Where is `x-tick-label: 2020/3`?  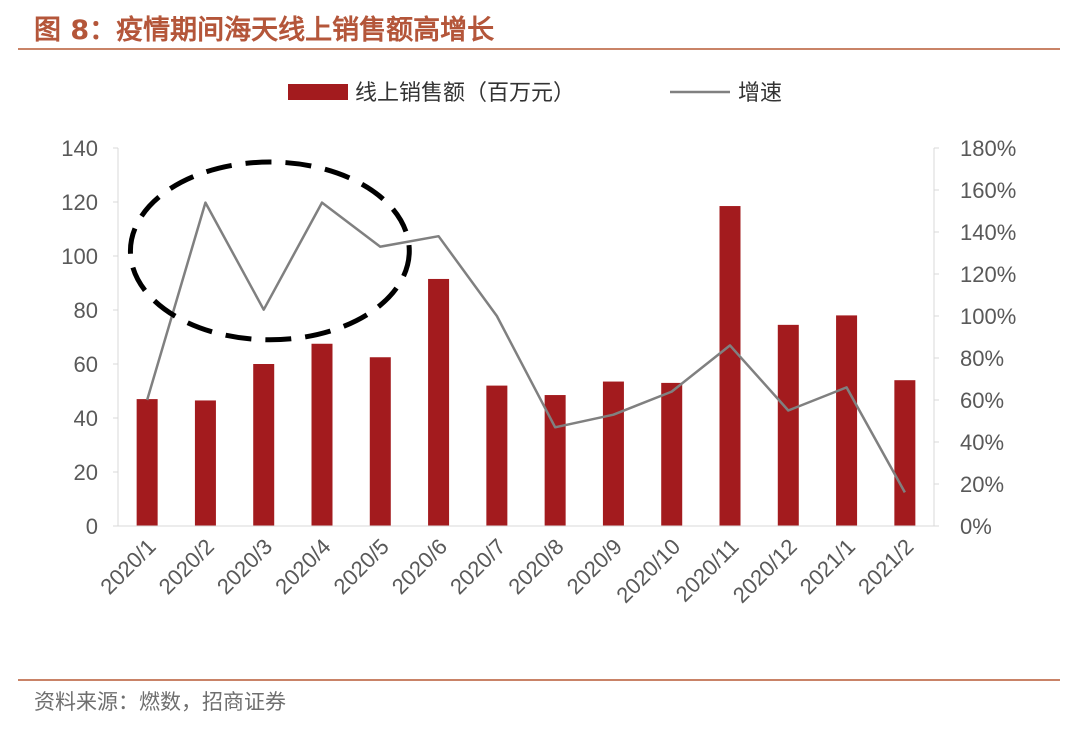
x-tick-label: 2020/3 is located at coordinates (244, 566).